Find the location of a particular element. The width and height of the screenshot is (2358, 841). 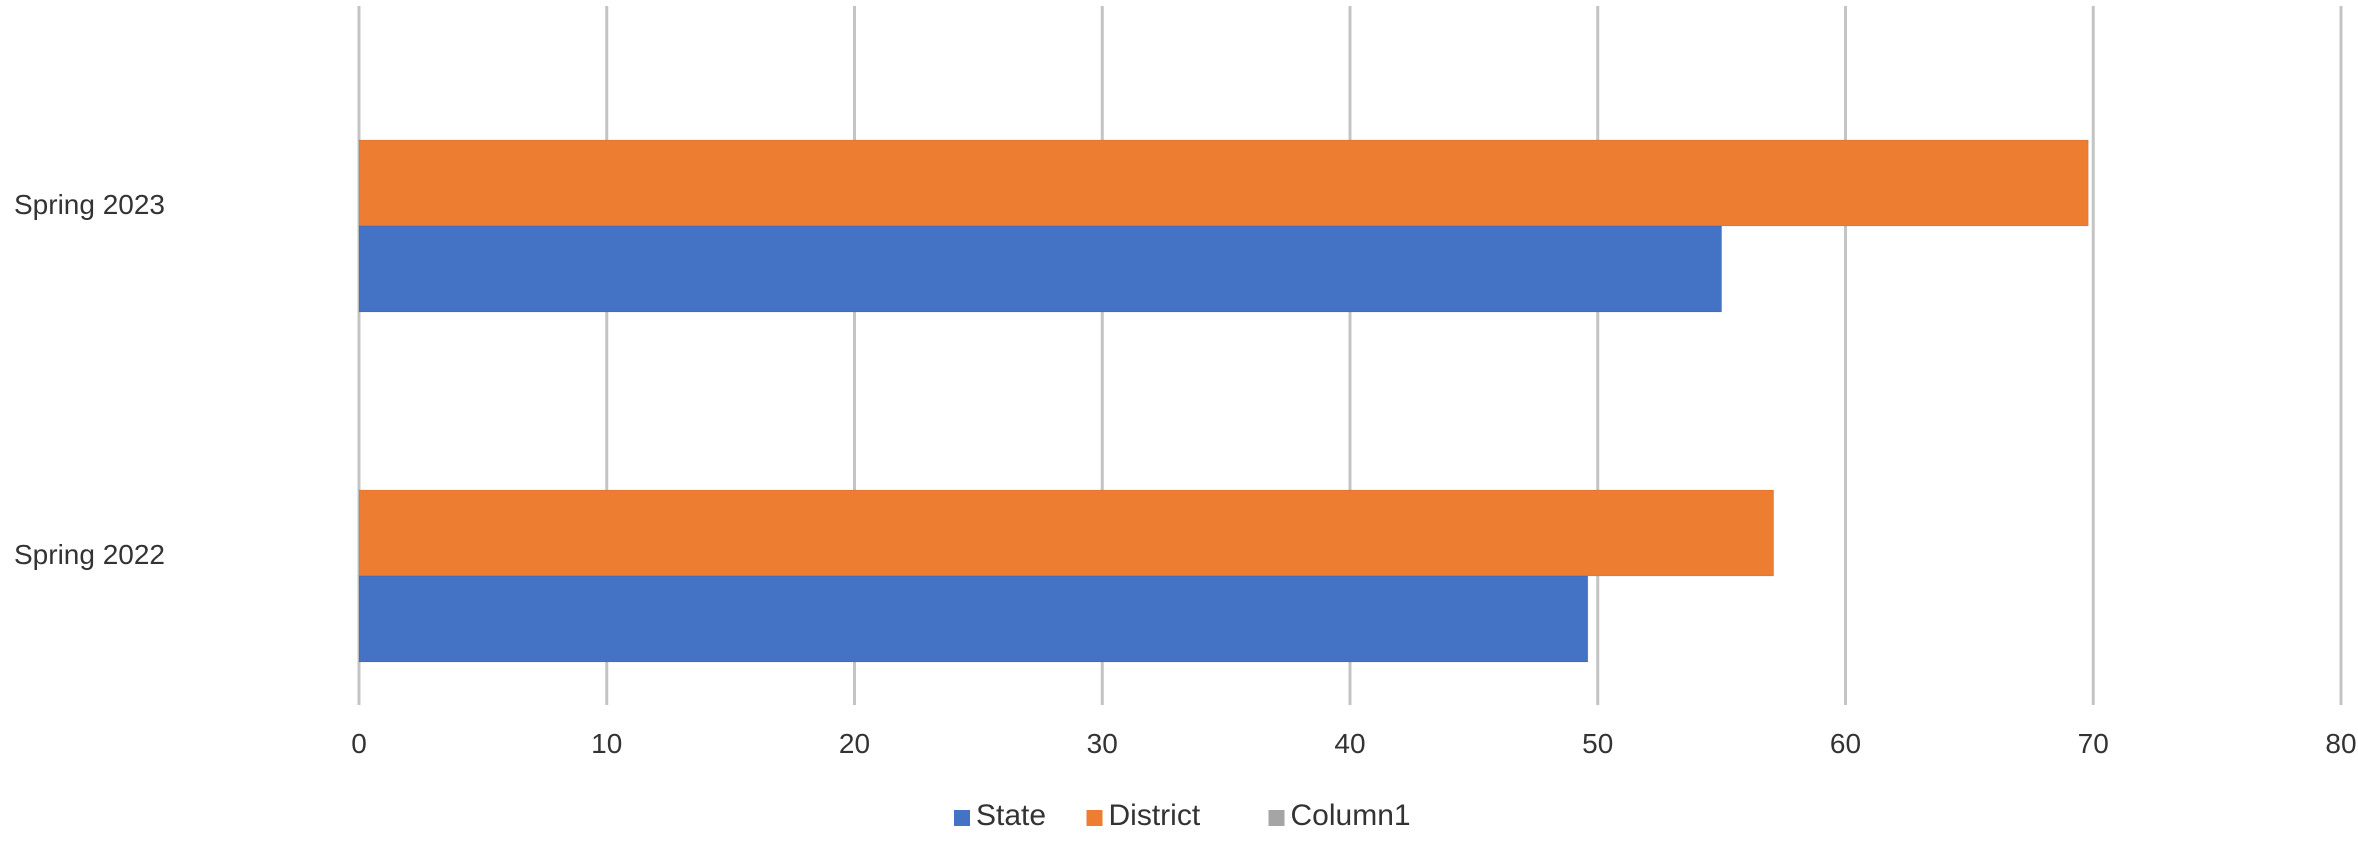

category-labels: Spring 2023 Spring 2022 is located at coordinates (89, 379).